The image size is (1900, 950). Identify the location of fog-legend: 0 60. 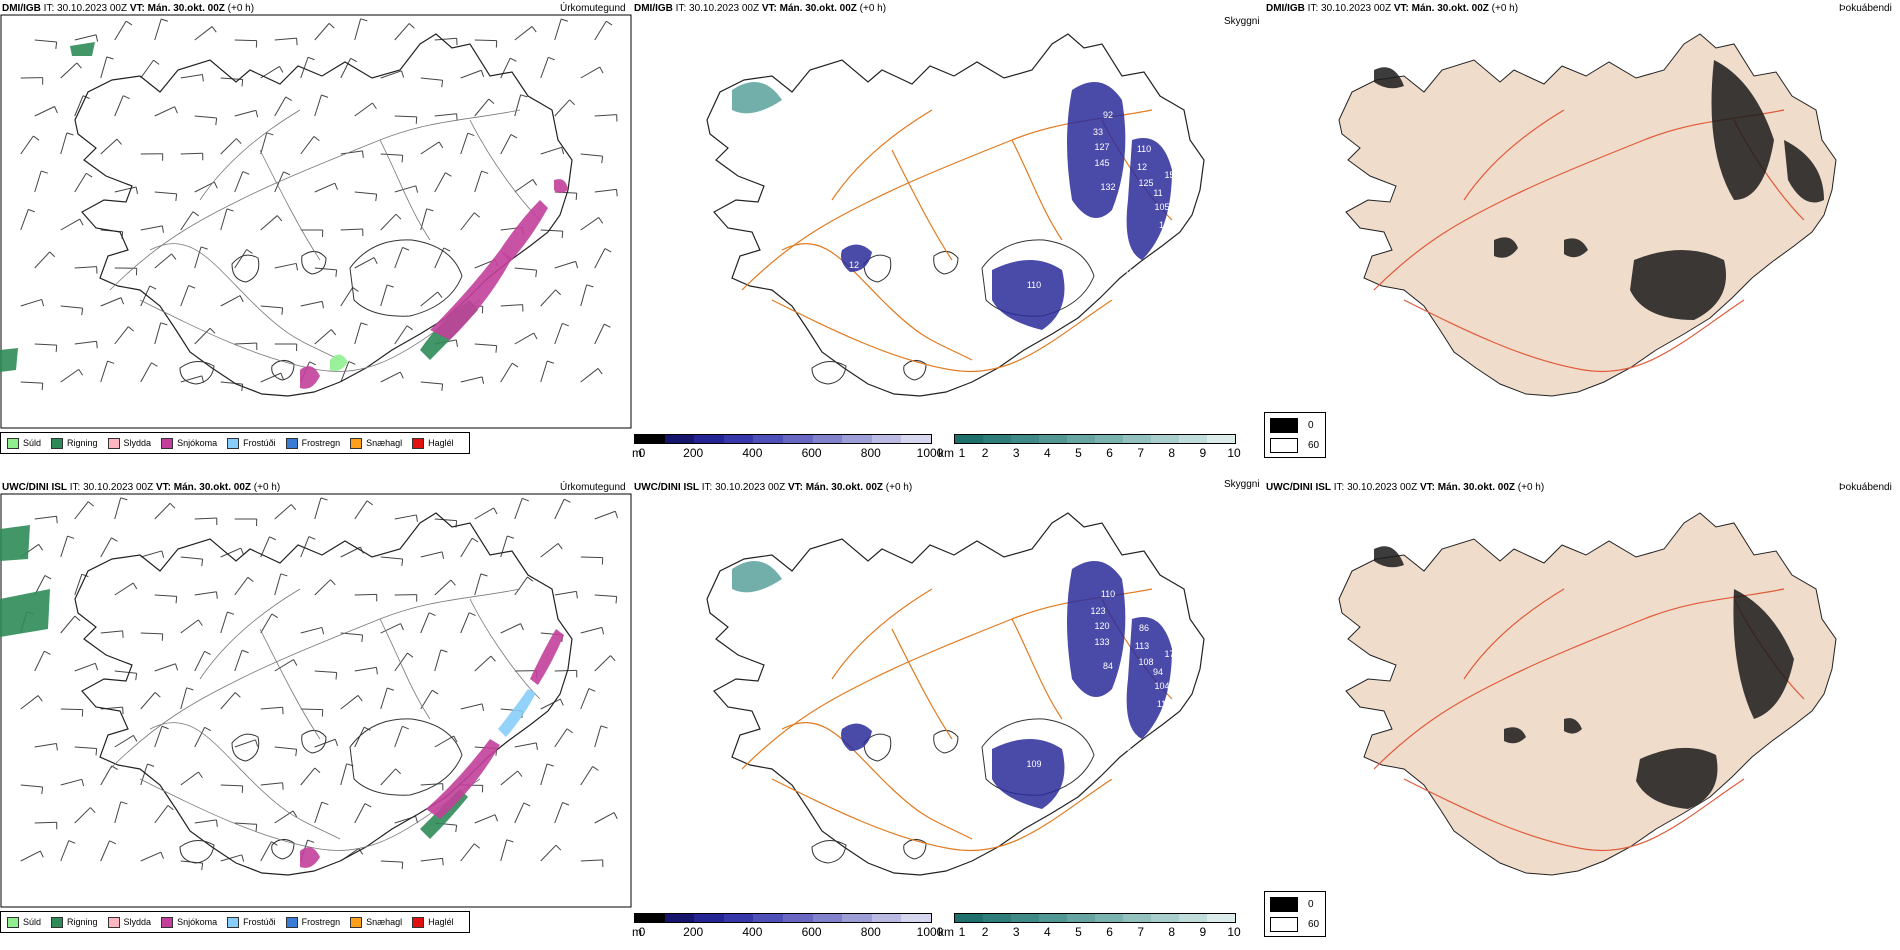
(1295, 435).